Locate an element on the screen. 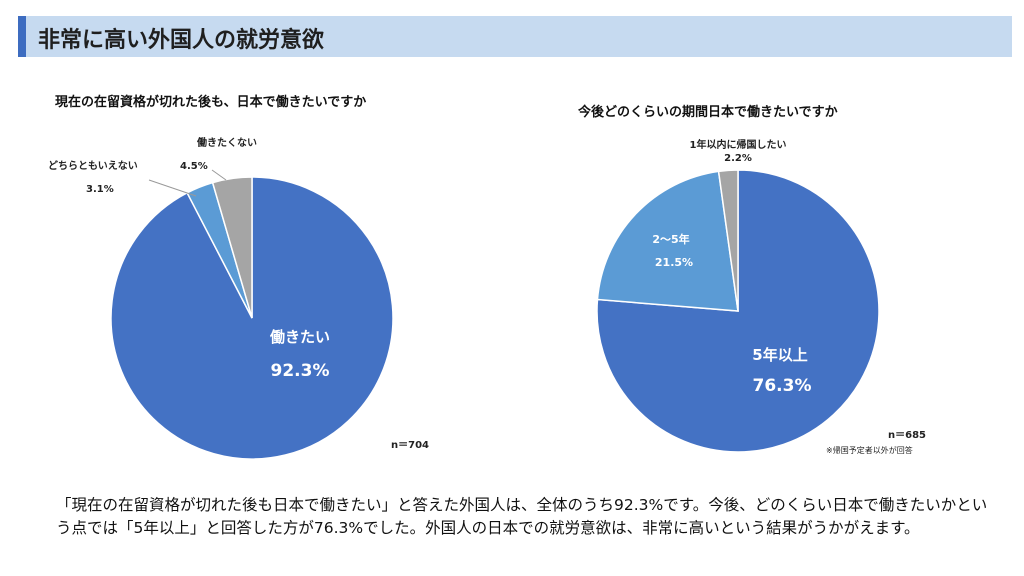  chart2-title: 今後どのくらいの期間日本で働きたいですか is located at coordinates (708, 112).